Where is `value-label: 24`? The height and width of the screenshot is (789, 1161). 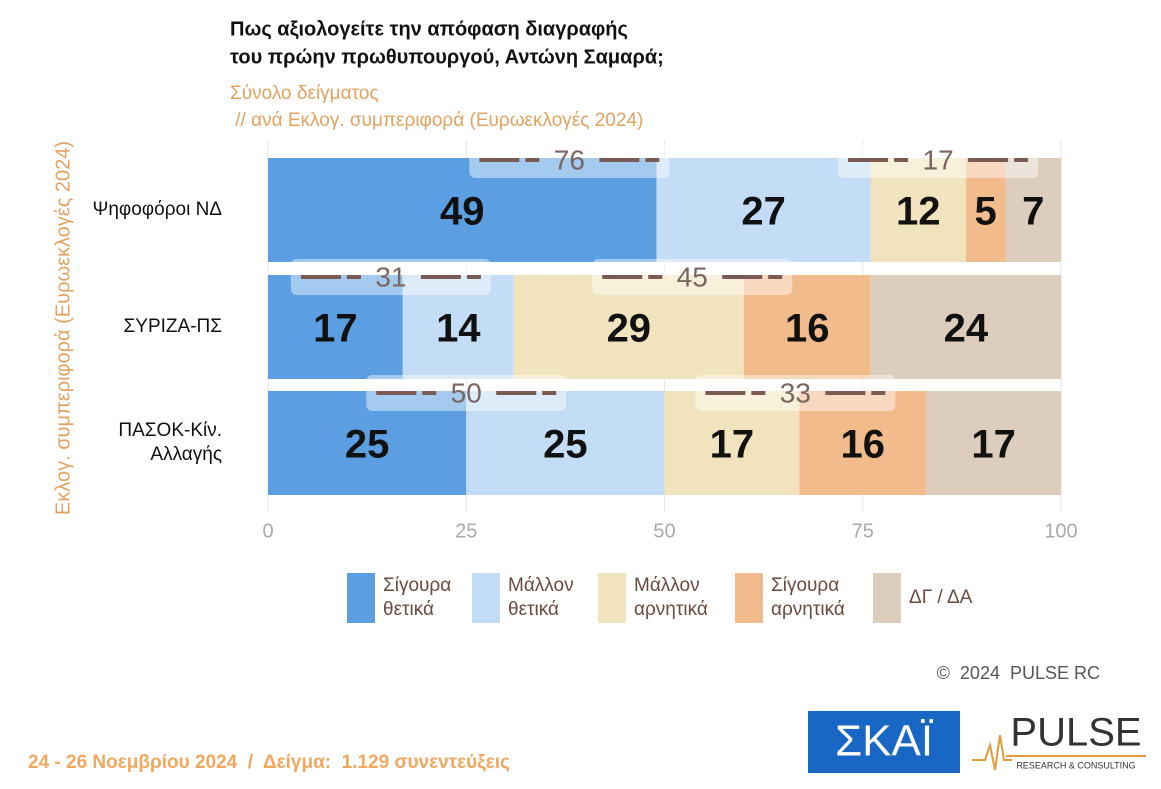
value-label: 24 is located at coordinates (966, 329).